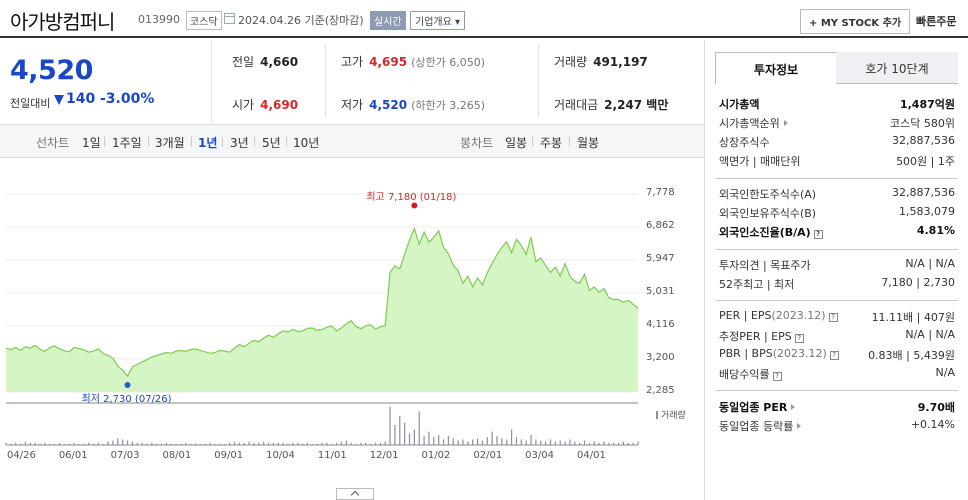 This screenshot has height=500, width=968. I want to click on high-annotation: 최고 7,180 (01/18), so click(411, 197).